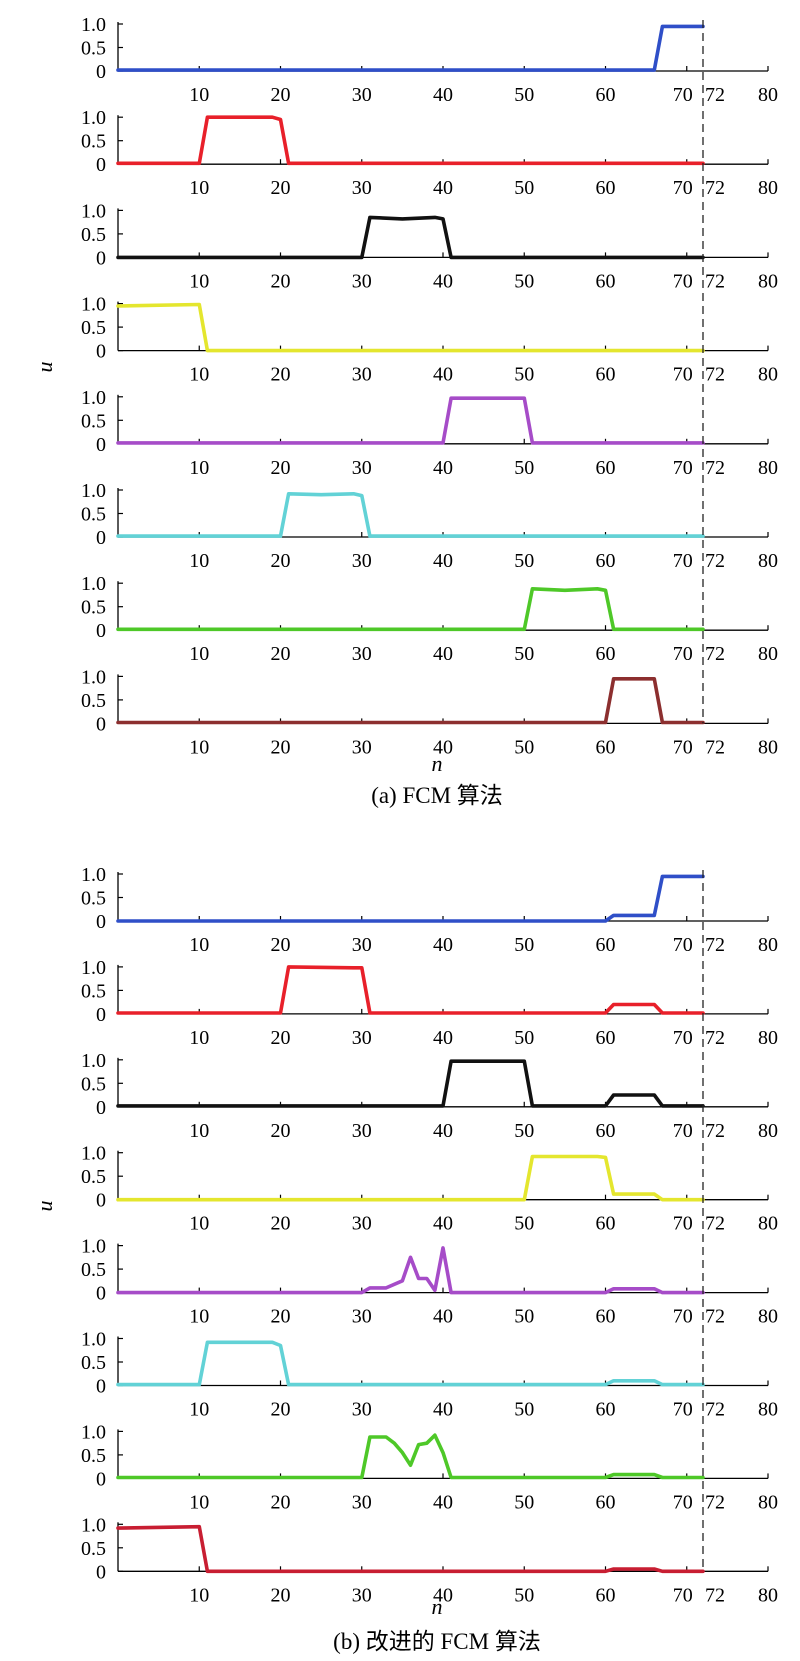 The image size is (800, 1661). I want to click on panel-7: 1.00.50 10 20 30 40 50 60 70 72 80, so click(429, 619).